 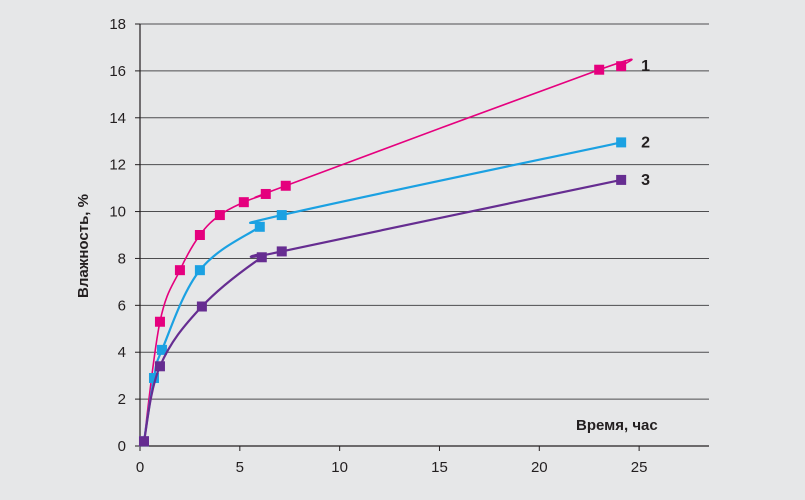 What do you see at coordinates (140, 467) in the screenshot?
I see `x-tick-label: 0` at bounding box center [140, 467].